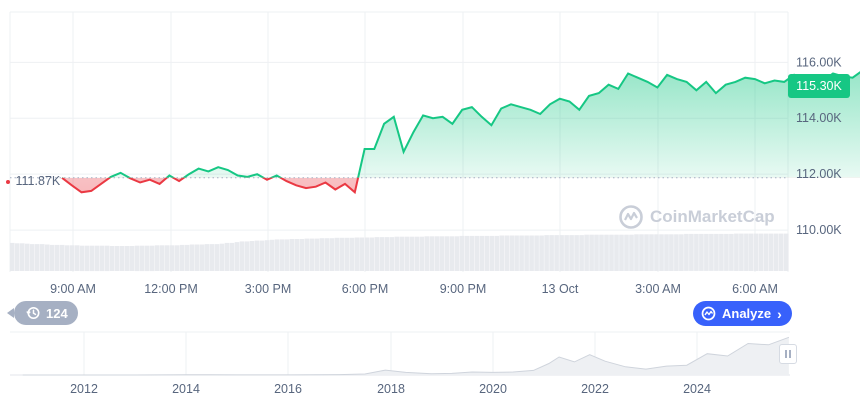  I want to click on volume-bars, so click(399, 252).